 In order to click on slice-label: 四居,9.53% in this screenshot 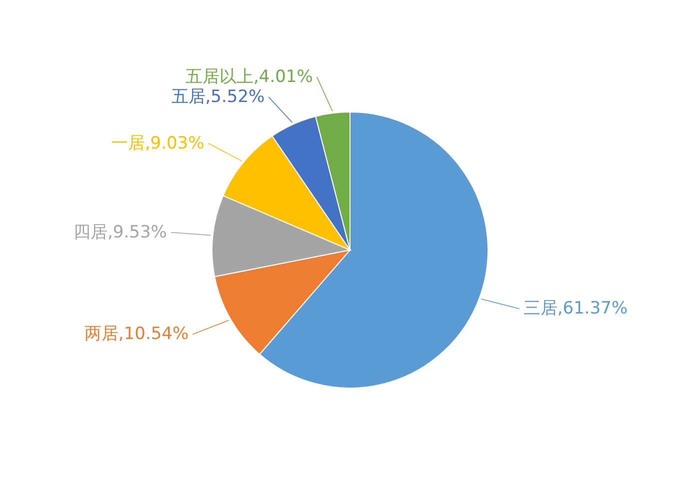, I will do `click(120, 232)`.